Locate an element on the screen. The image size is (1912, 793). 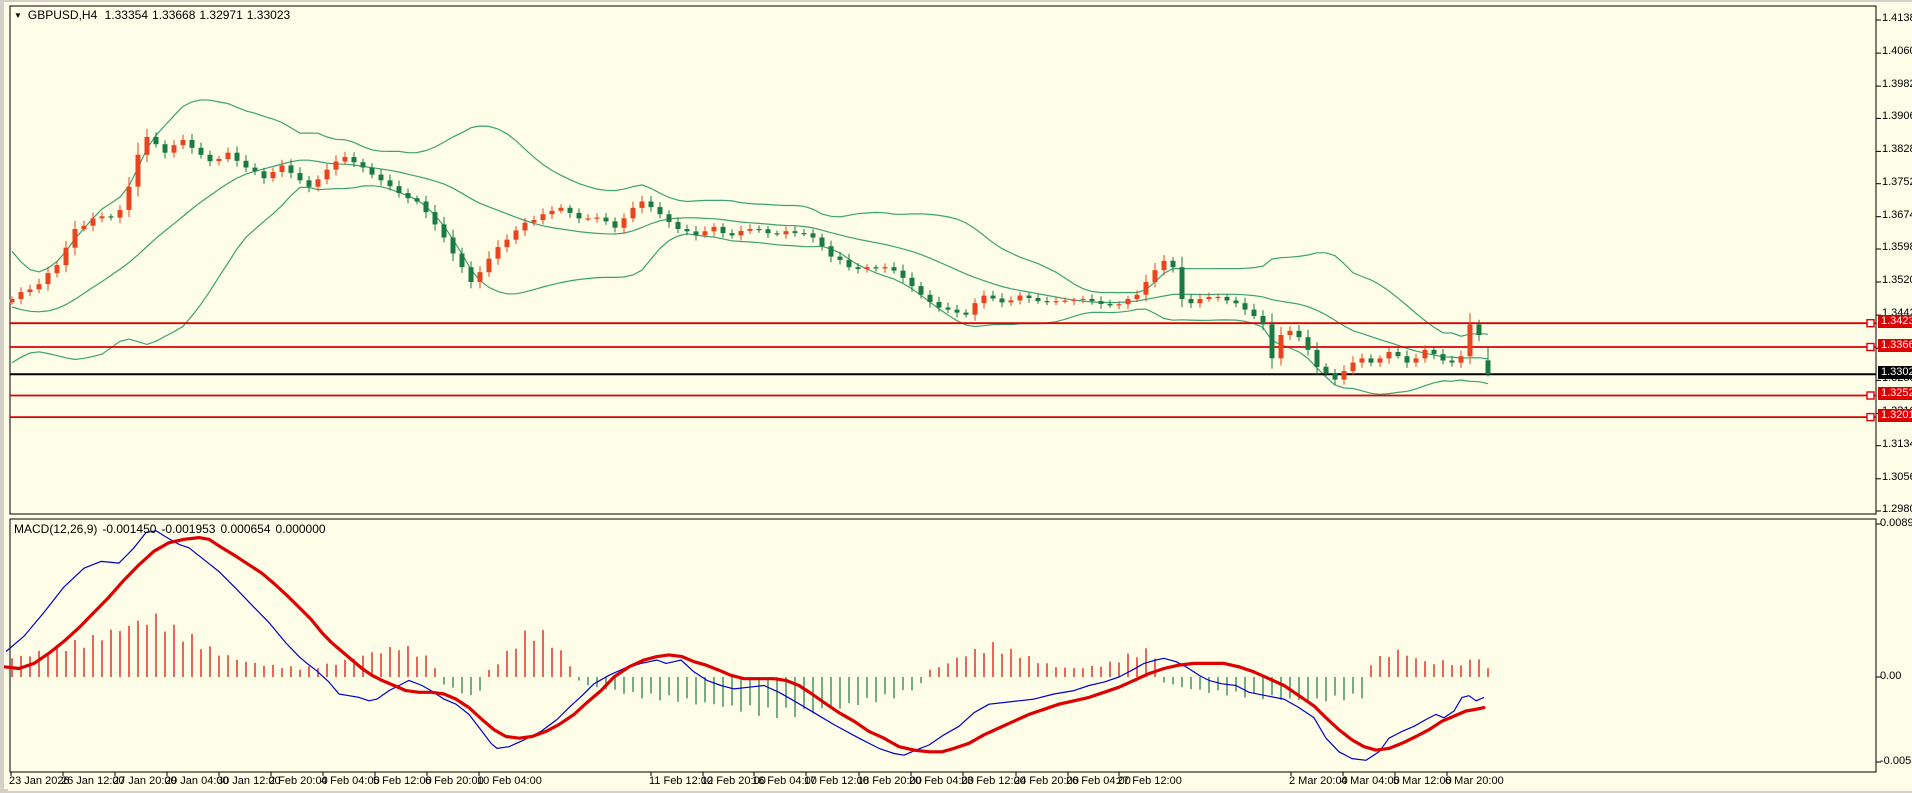
macd-value-main: -0.001450 is located at coordinates (129, 529).